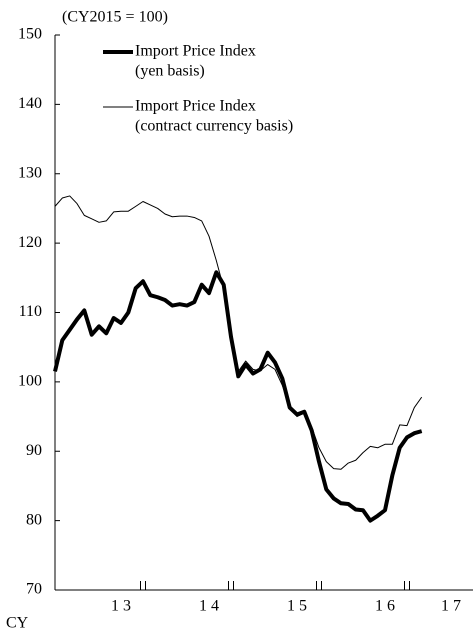  I want to click on y-tick-label: 100, so click(30, 381).